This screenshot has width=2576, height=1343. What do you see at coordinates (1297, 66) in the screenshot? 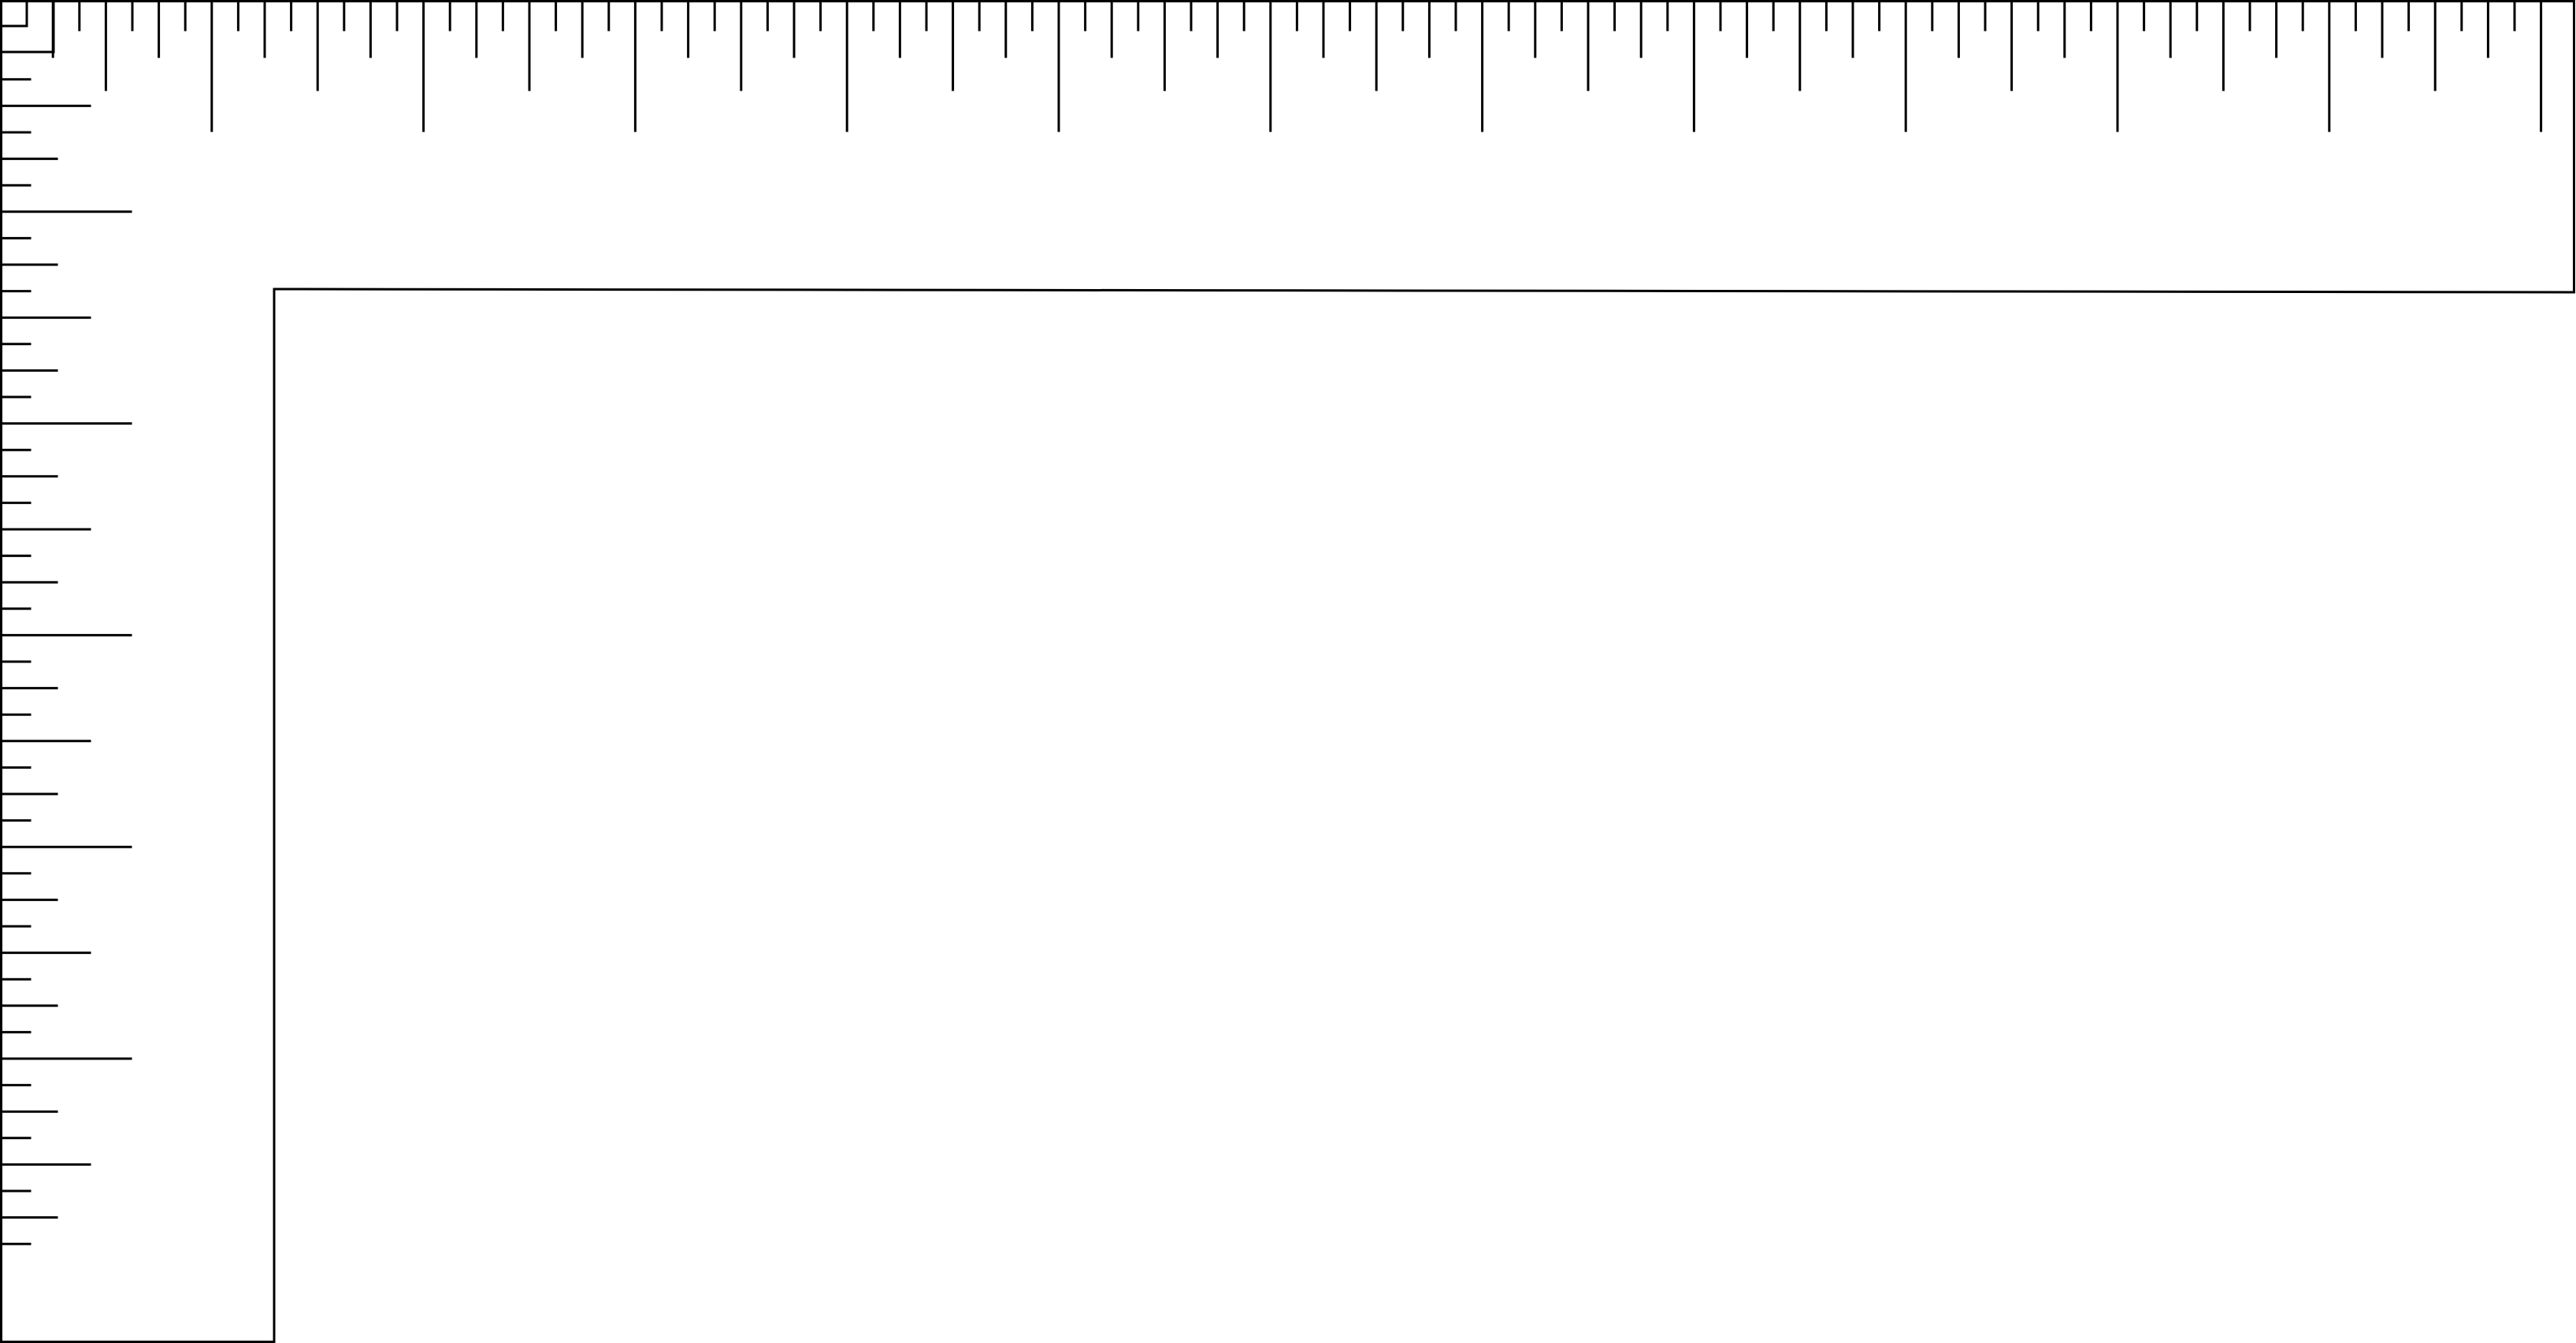
I see `top-ruler-ticks` at bounding box center [1297, 66].